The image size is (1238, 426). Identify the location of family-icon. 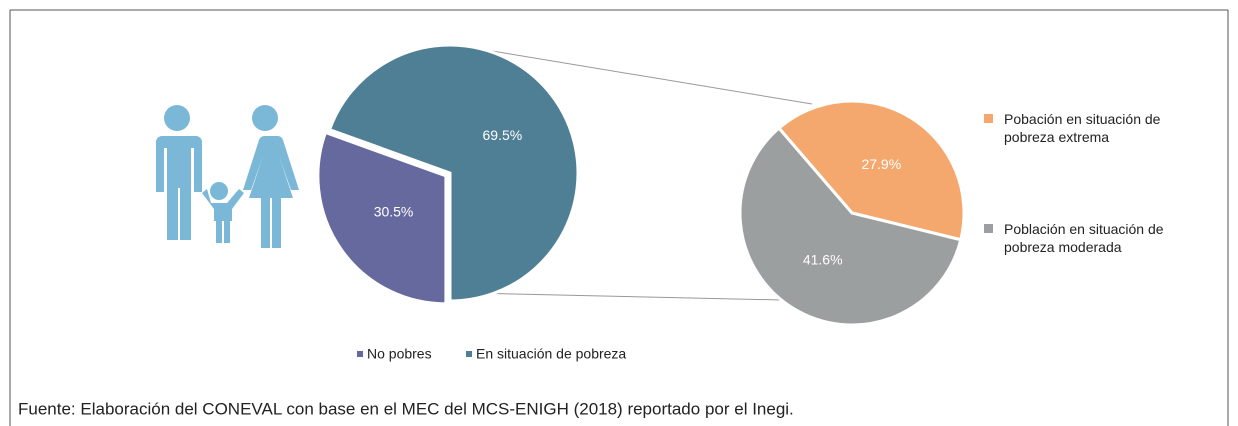
(227, 176).